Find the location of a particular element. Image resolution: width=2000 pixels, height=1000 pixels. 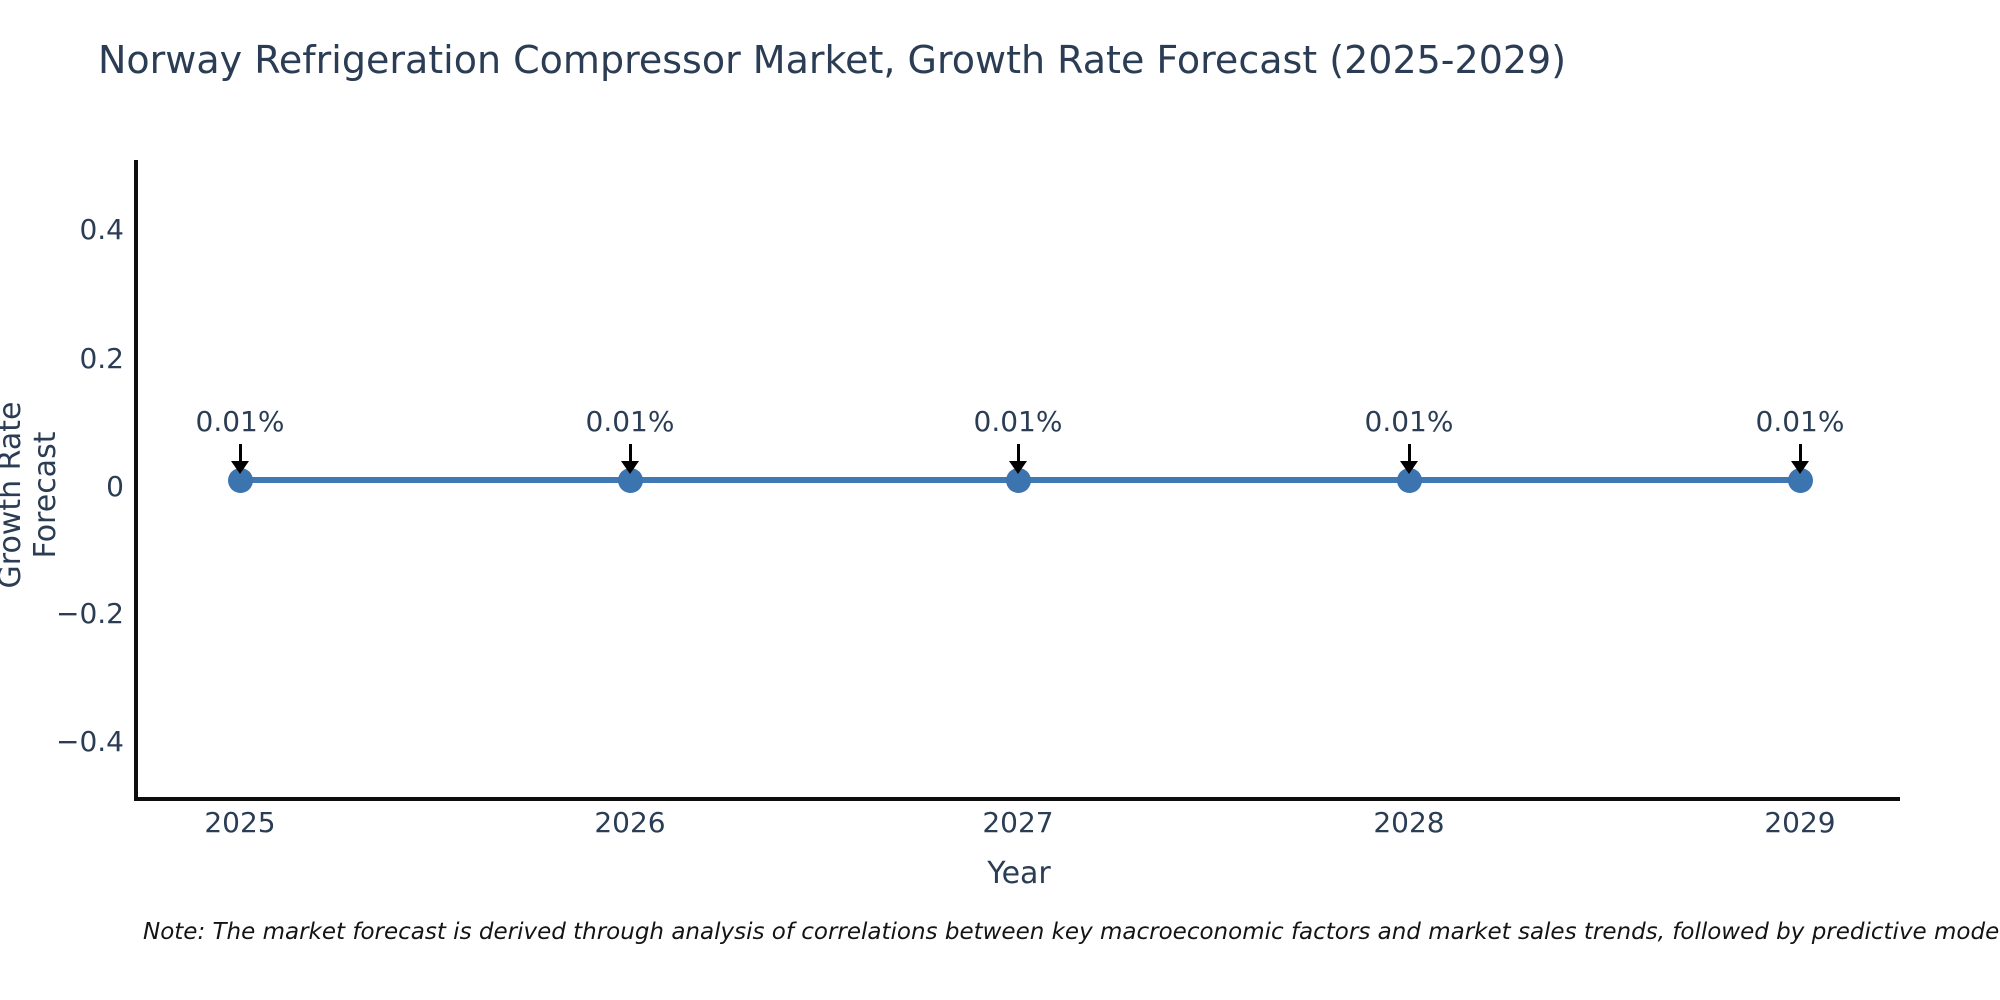

y-tick-label: 0.2 is located at coordinates (101, 358).